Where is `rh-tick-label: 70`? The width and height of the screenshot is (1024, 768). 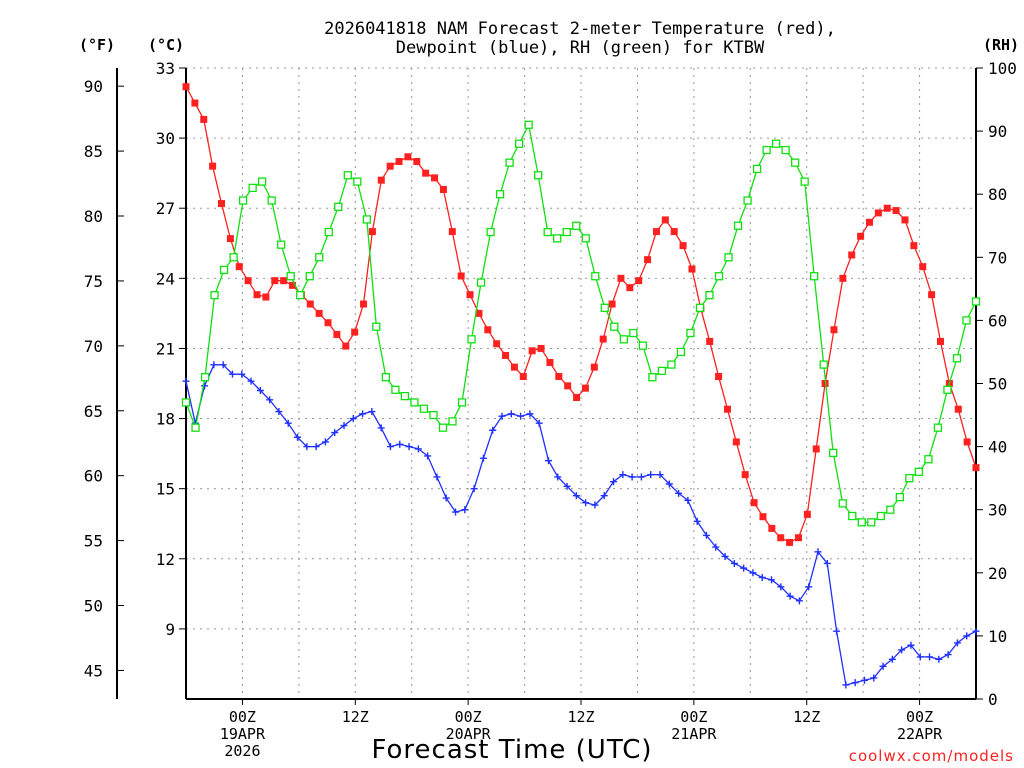 rh-tick-label: 70 is located at coordinates (997, 257).